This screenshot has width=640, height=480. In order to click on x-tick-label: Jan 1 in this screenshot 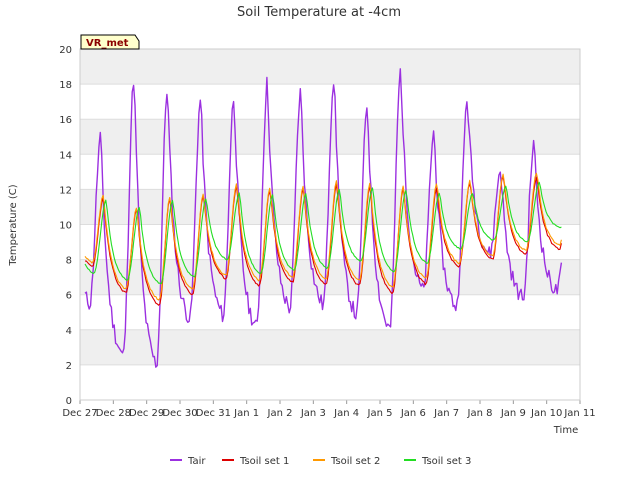, I will do `click(246, 413)`.